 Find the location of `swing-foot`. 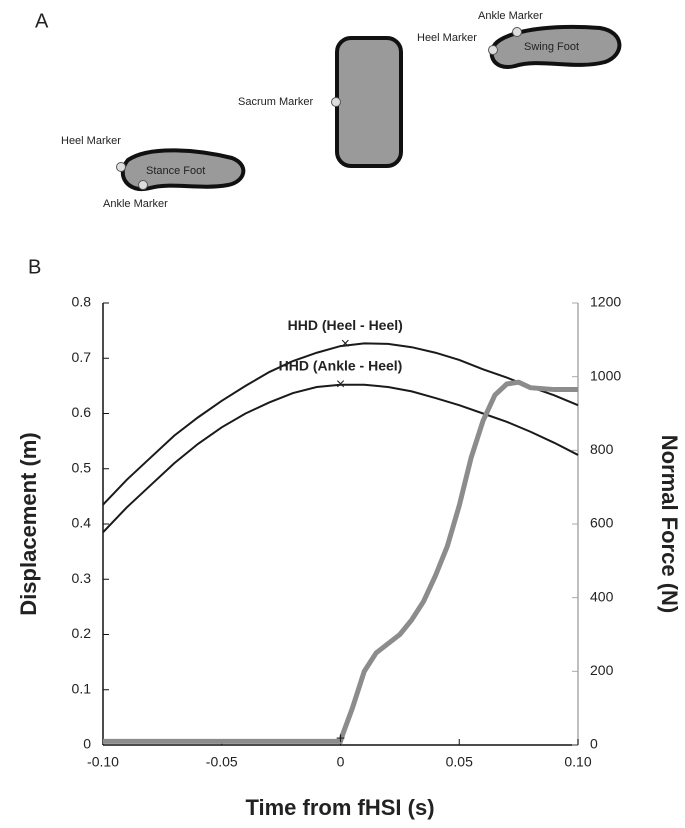

swing-foot is located at coordinates (555, 47).